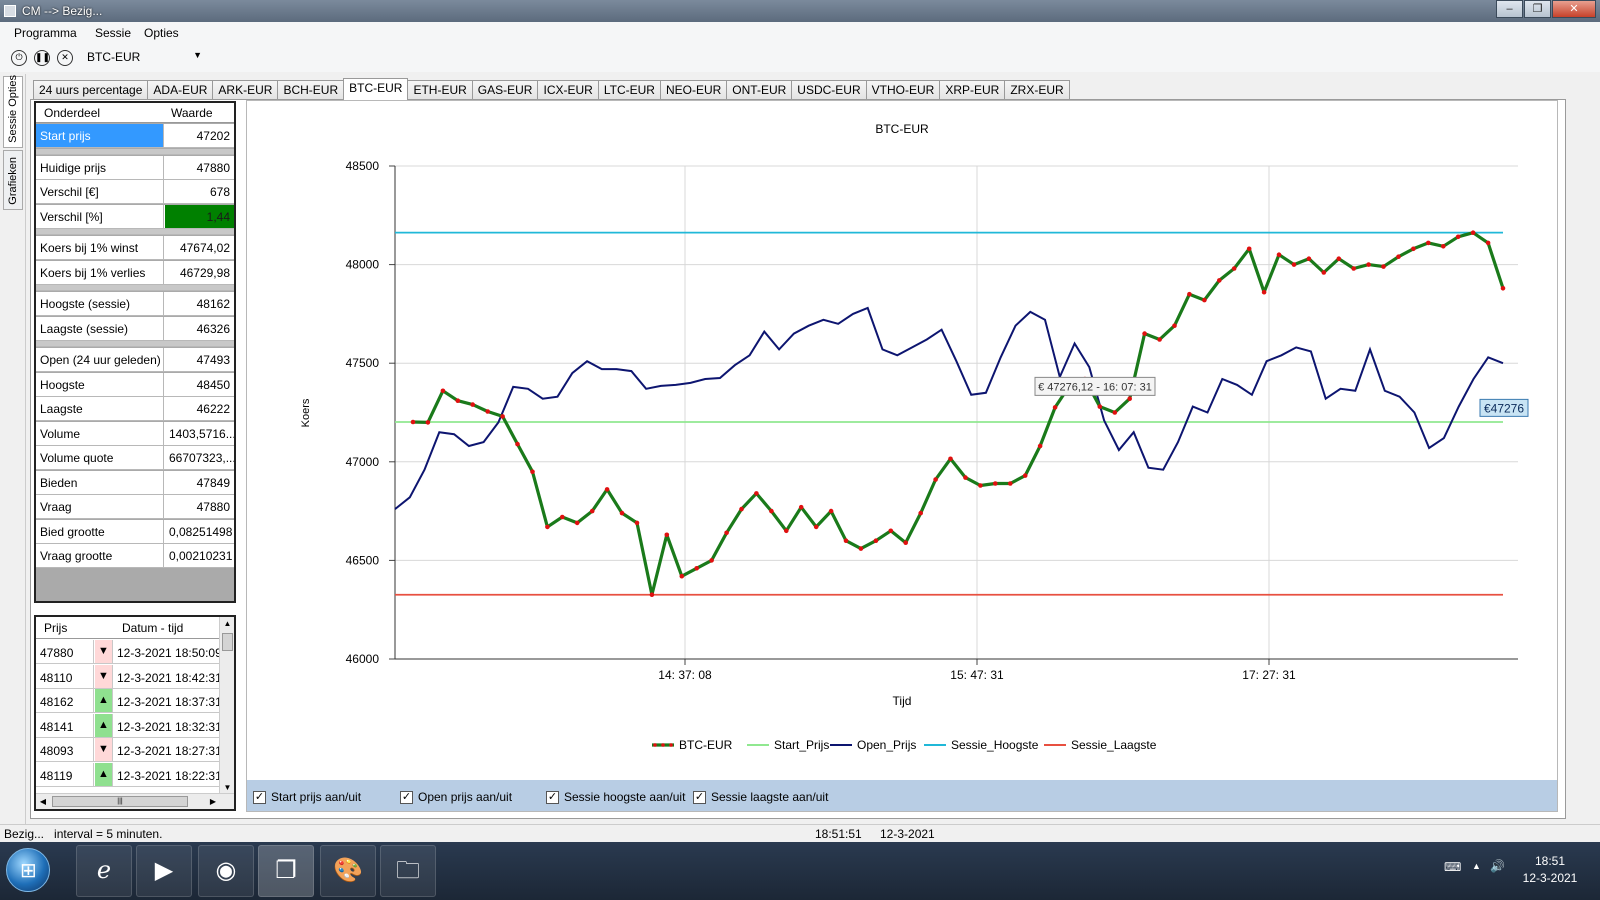  I want to click on volume-icon: 🔊, so click(1497, 866).